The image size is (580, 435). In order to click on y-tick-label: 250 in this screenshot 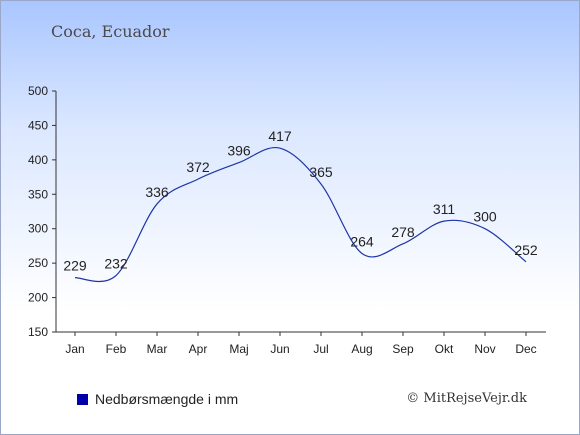, I will do `click(38, 263)`.